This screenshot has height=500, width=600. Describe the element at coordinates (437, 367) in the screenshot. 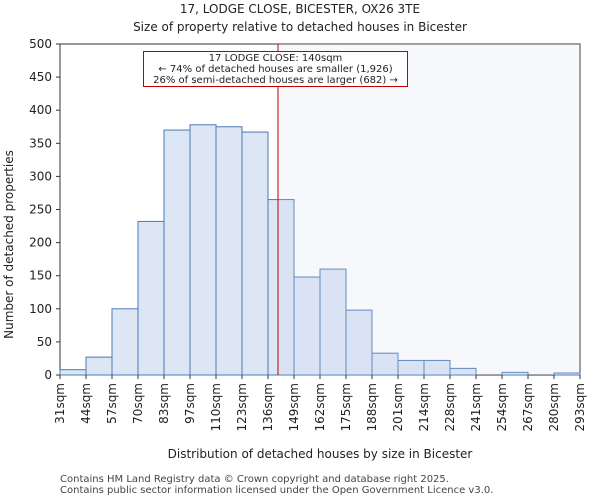

I see `bar-214sqm` at that location.